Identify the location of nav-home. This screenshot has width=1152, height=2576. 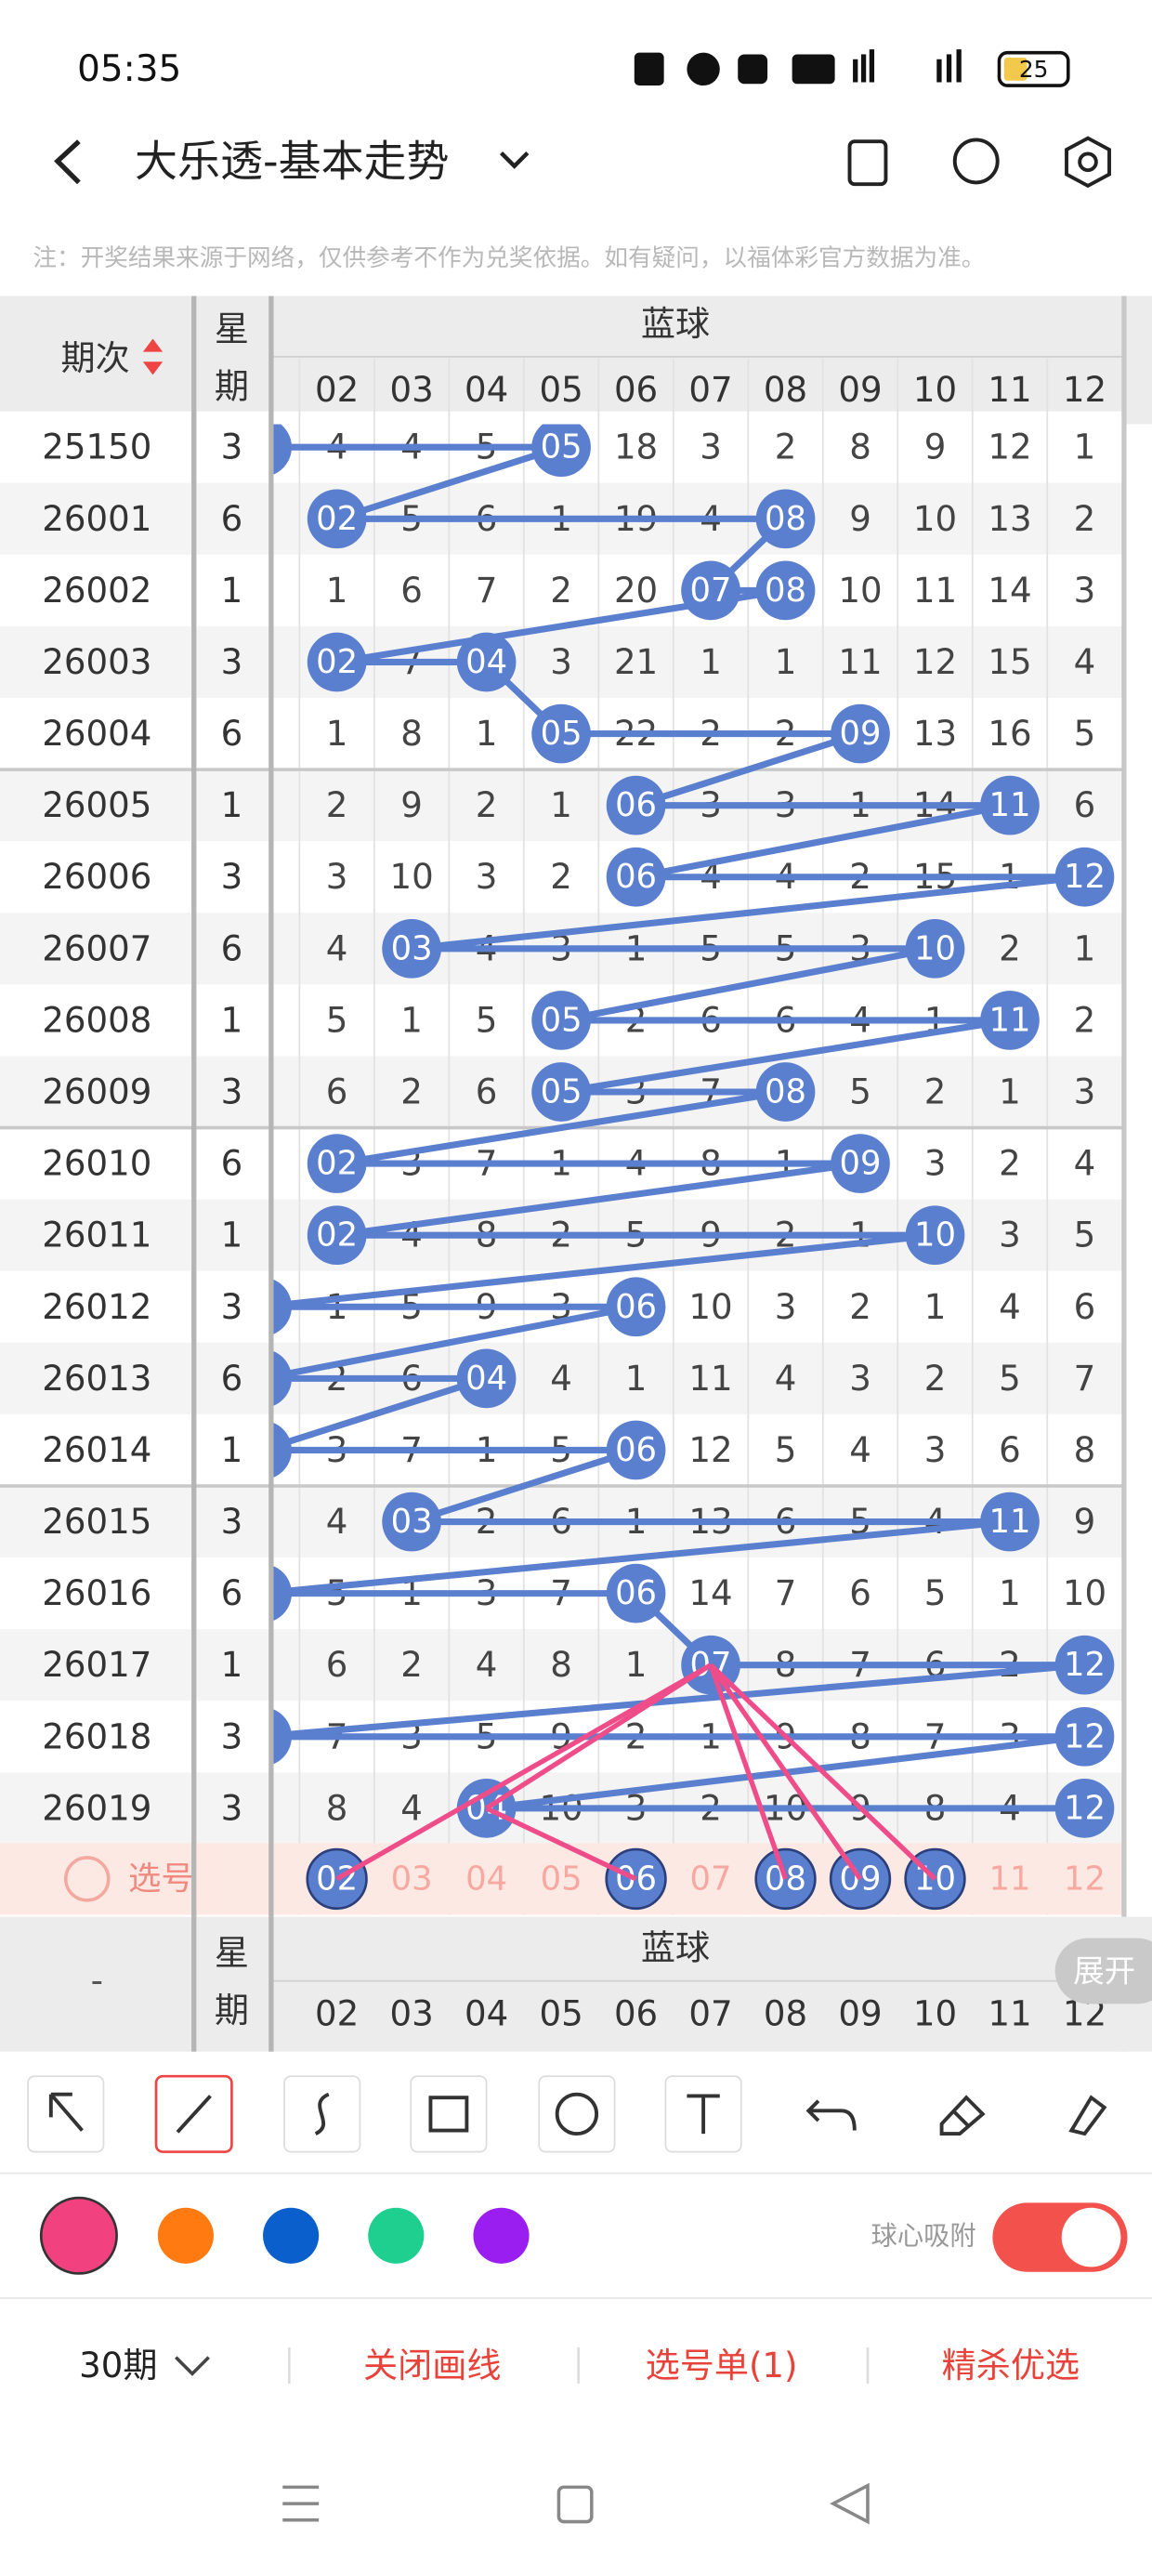
(575, 2504).